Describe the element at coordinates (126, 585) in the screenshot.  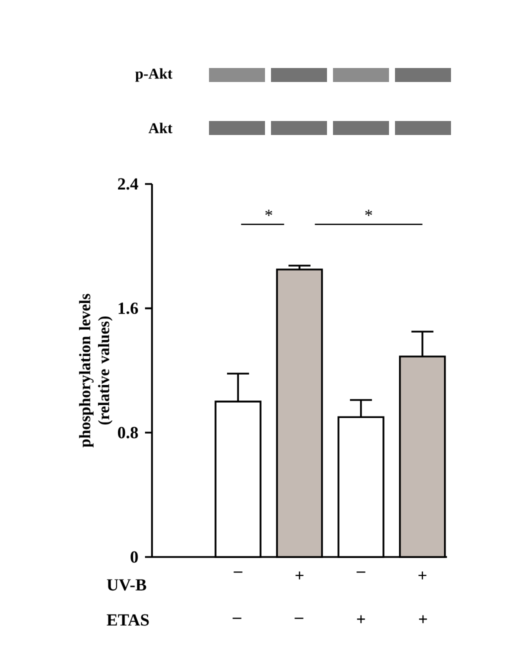
I see `text: UV-B` at that location.